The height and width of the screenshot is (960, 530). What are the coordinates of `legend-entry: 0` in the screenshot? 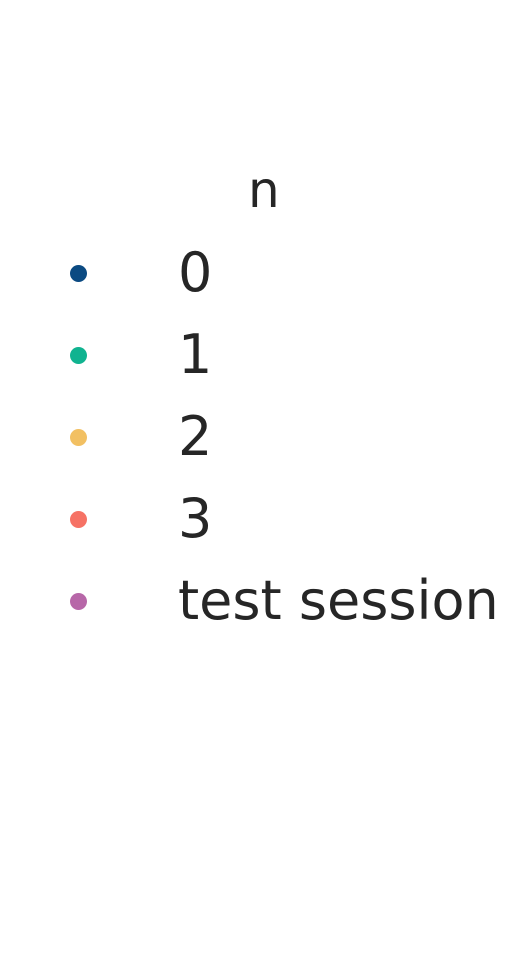 It's located at (265, 273).